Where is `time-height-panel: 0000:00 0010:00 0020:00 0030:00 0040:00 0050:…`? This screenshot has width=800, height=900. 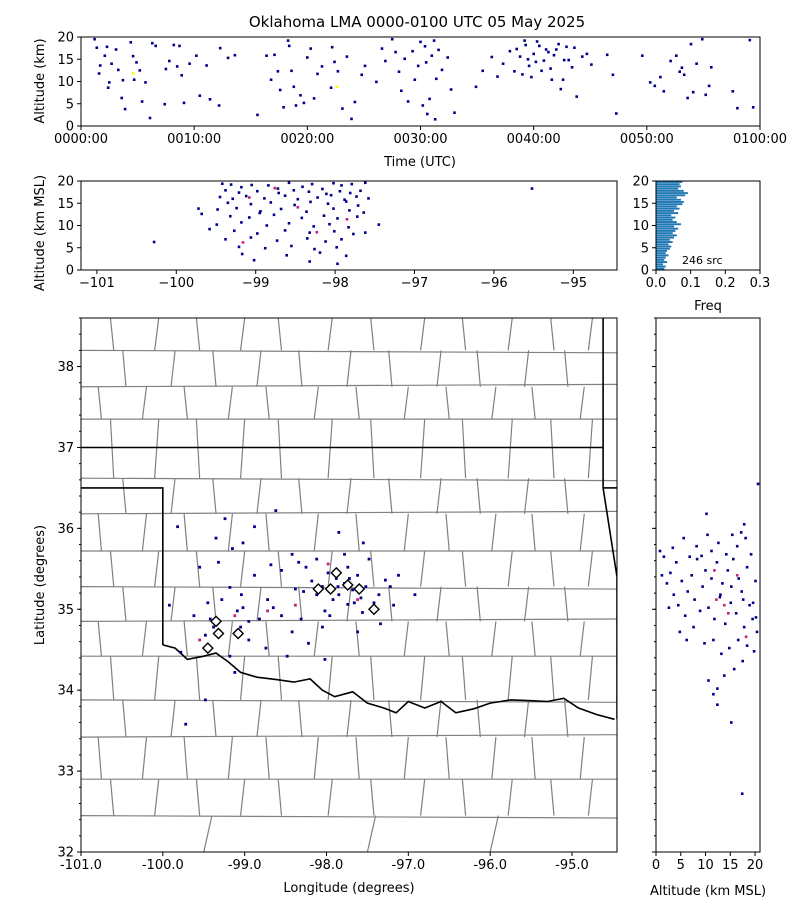 time-height-panel: 0000:00 0010:00 0020:00 0030:00 0040:00 0050:… is located at coordinates (410, 101).